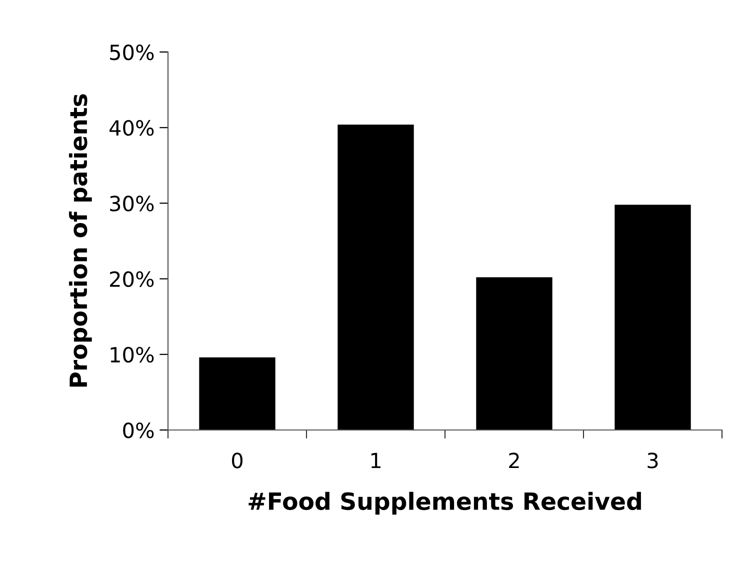 The height and width of the screenshot is (565, 733). What do you see at coordinates (138, 430) in the screenshot?
I see `y-tick-label: 0%` at bounding box center [138, 430].